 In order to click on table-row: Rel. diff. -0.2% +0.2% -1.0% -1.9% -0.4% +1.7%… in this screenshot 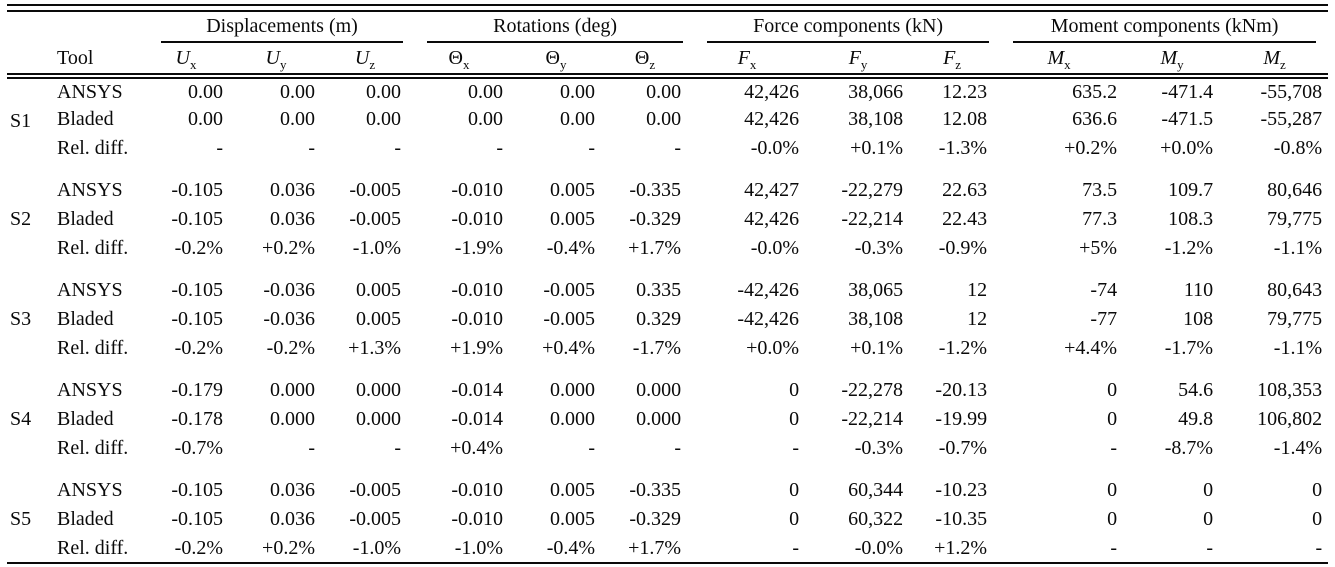, I will do `click(667, 248)`.